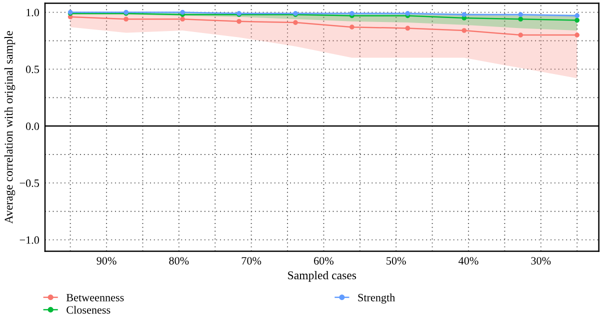  Describe the element at coordinates (541, 261) in the screenshot. I see `x-tick-label: 30%` at that location.